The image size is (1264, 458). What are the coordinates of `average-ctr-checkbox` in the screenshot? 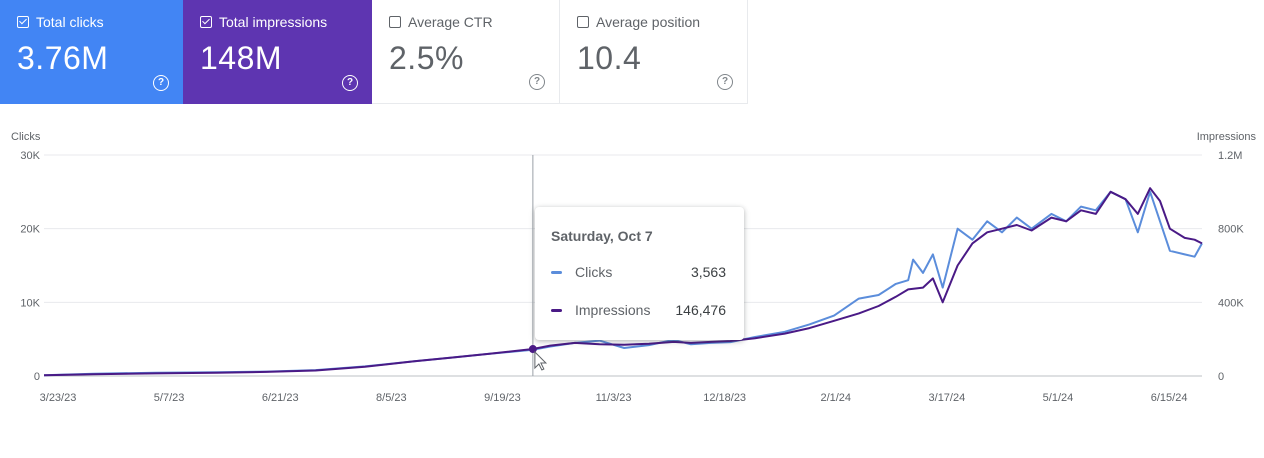 It's located at (395, 22).